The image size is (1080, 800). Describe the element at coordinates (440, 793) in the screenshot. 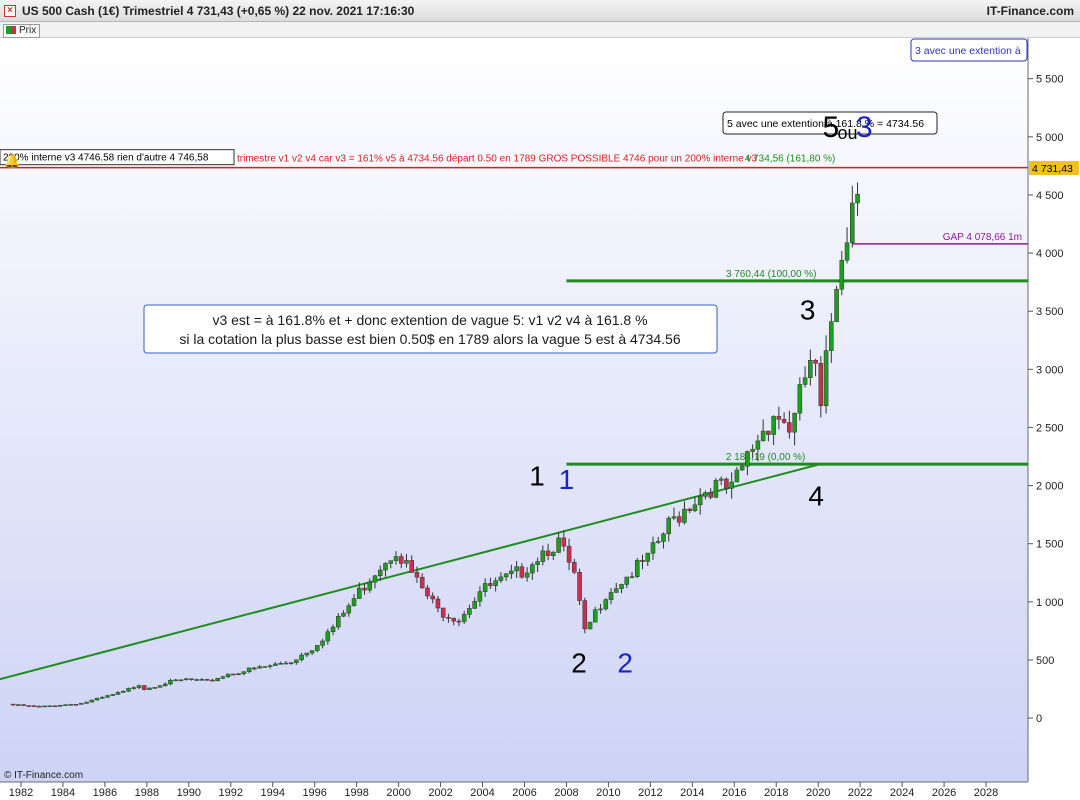

I see `x-tick-label: 2002` at that location.